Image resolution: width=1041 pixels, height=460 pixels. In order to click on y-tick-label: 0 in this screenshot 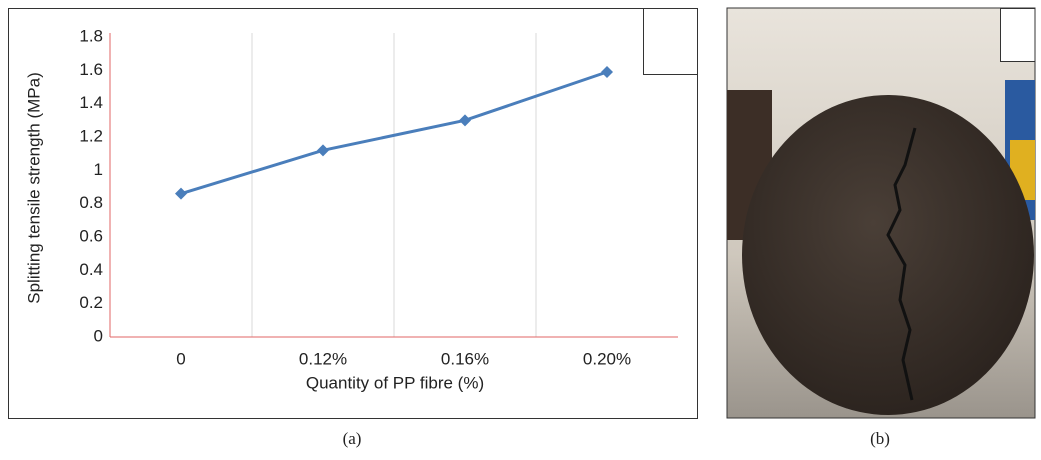, I will do `click(98, 335)`.